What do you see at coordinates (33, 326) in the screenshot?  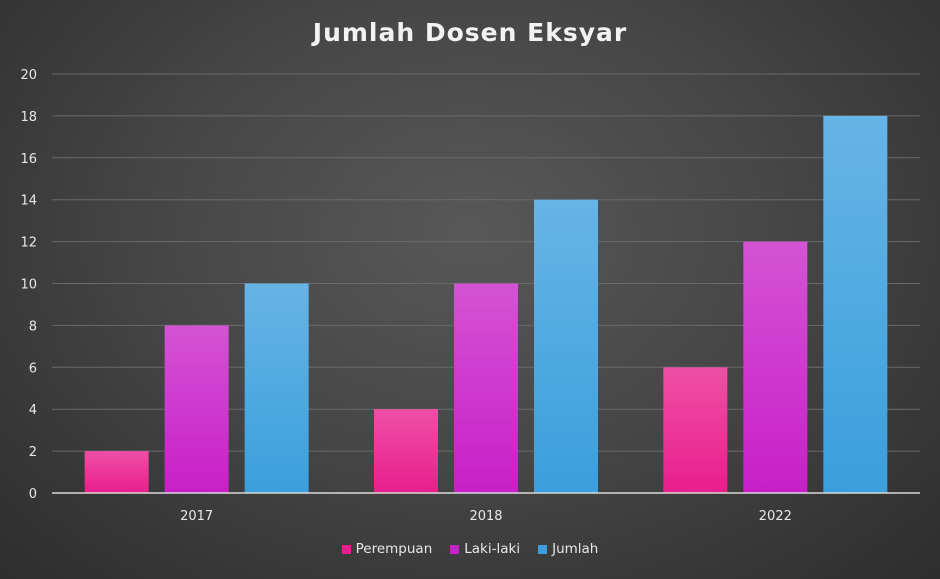 I see `y-tick-label: 8` at bounding box center [33, 326].